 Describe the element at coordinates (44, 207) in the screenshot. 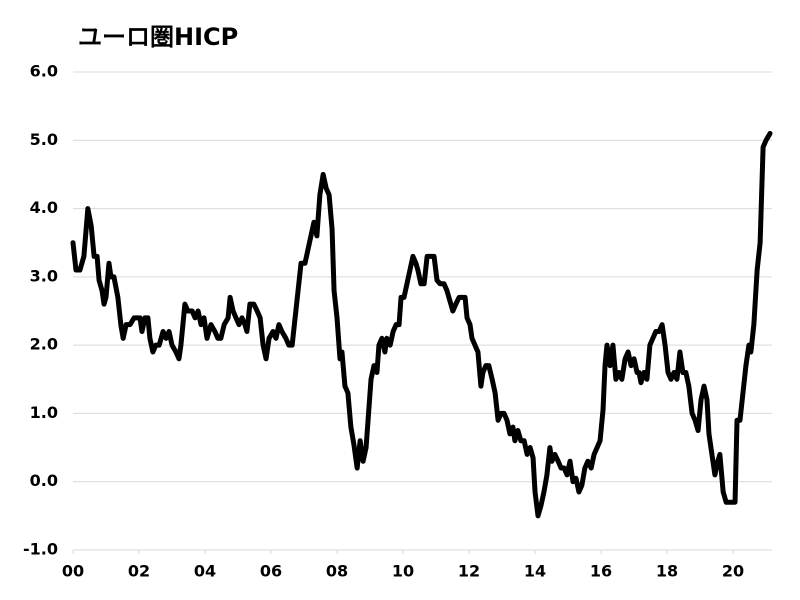

I see `y-tick-label: 4.0` at that location.